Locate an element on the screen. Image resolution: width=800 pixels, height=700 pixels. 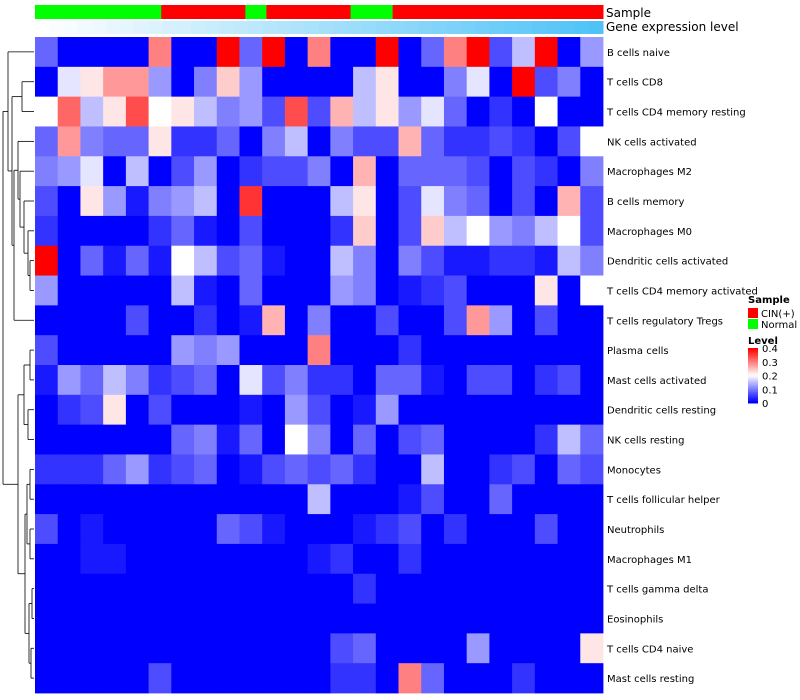
row-label: T cells gamma delta is located at coordinates (657, 590).